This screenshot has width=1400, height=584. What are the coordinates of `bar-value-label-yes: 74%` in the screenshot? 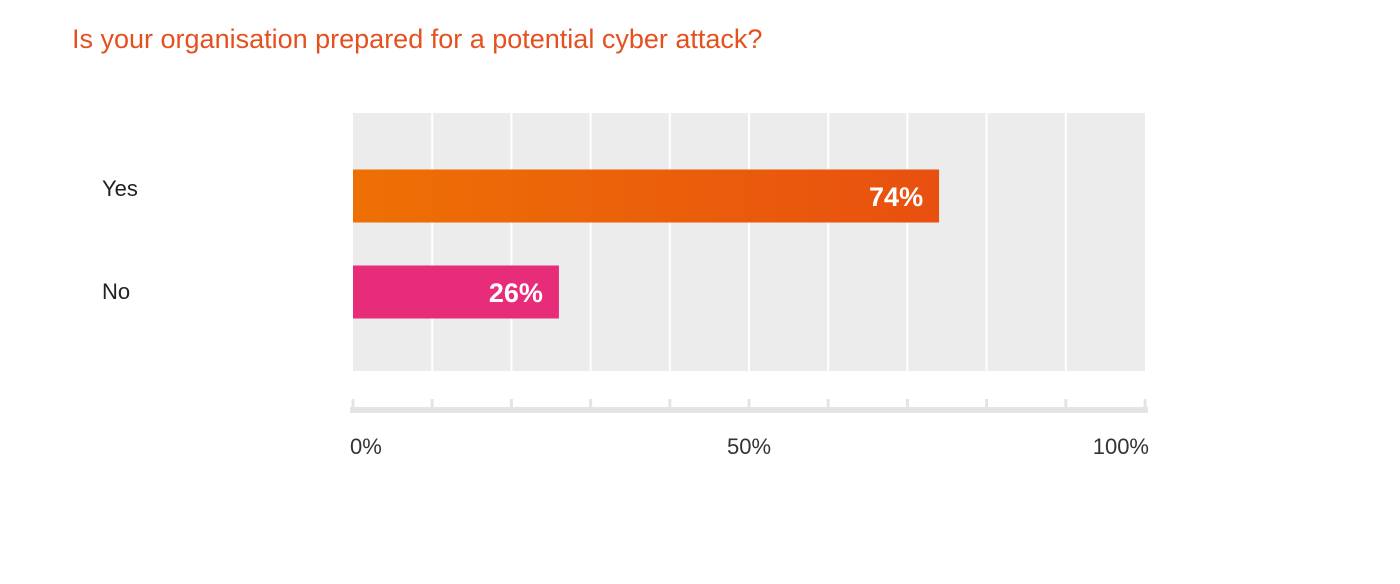 It's located at (896, 197).